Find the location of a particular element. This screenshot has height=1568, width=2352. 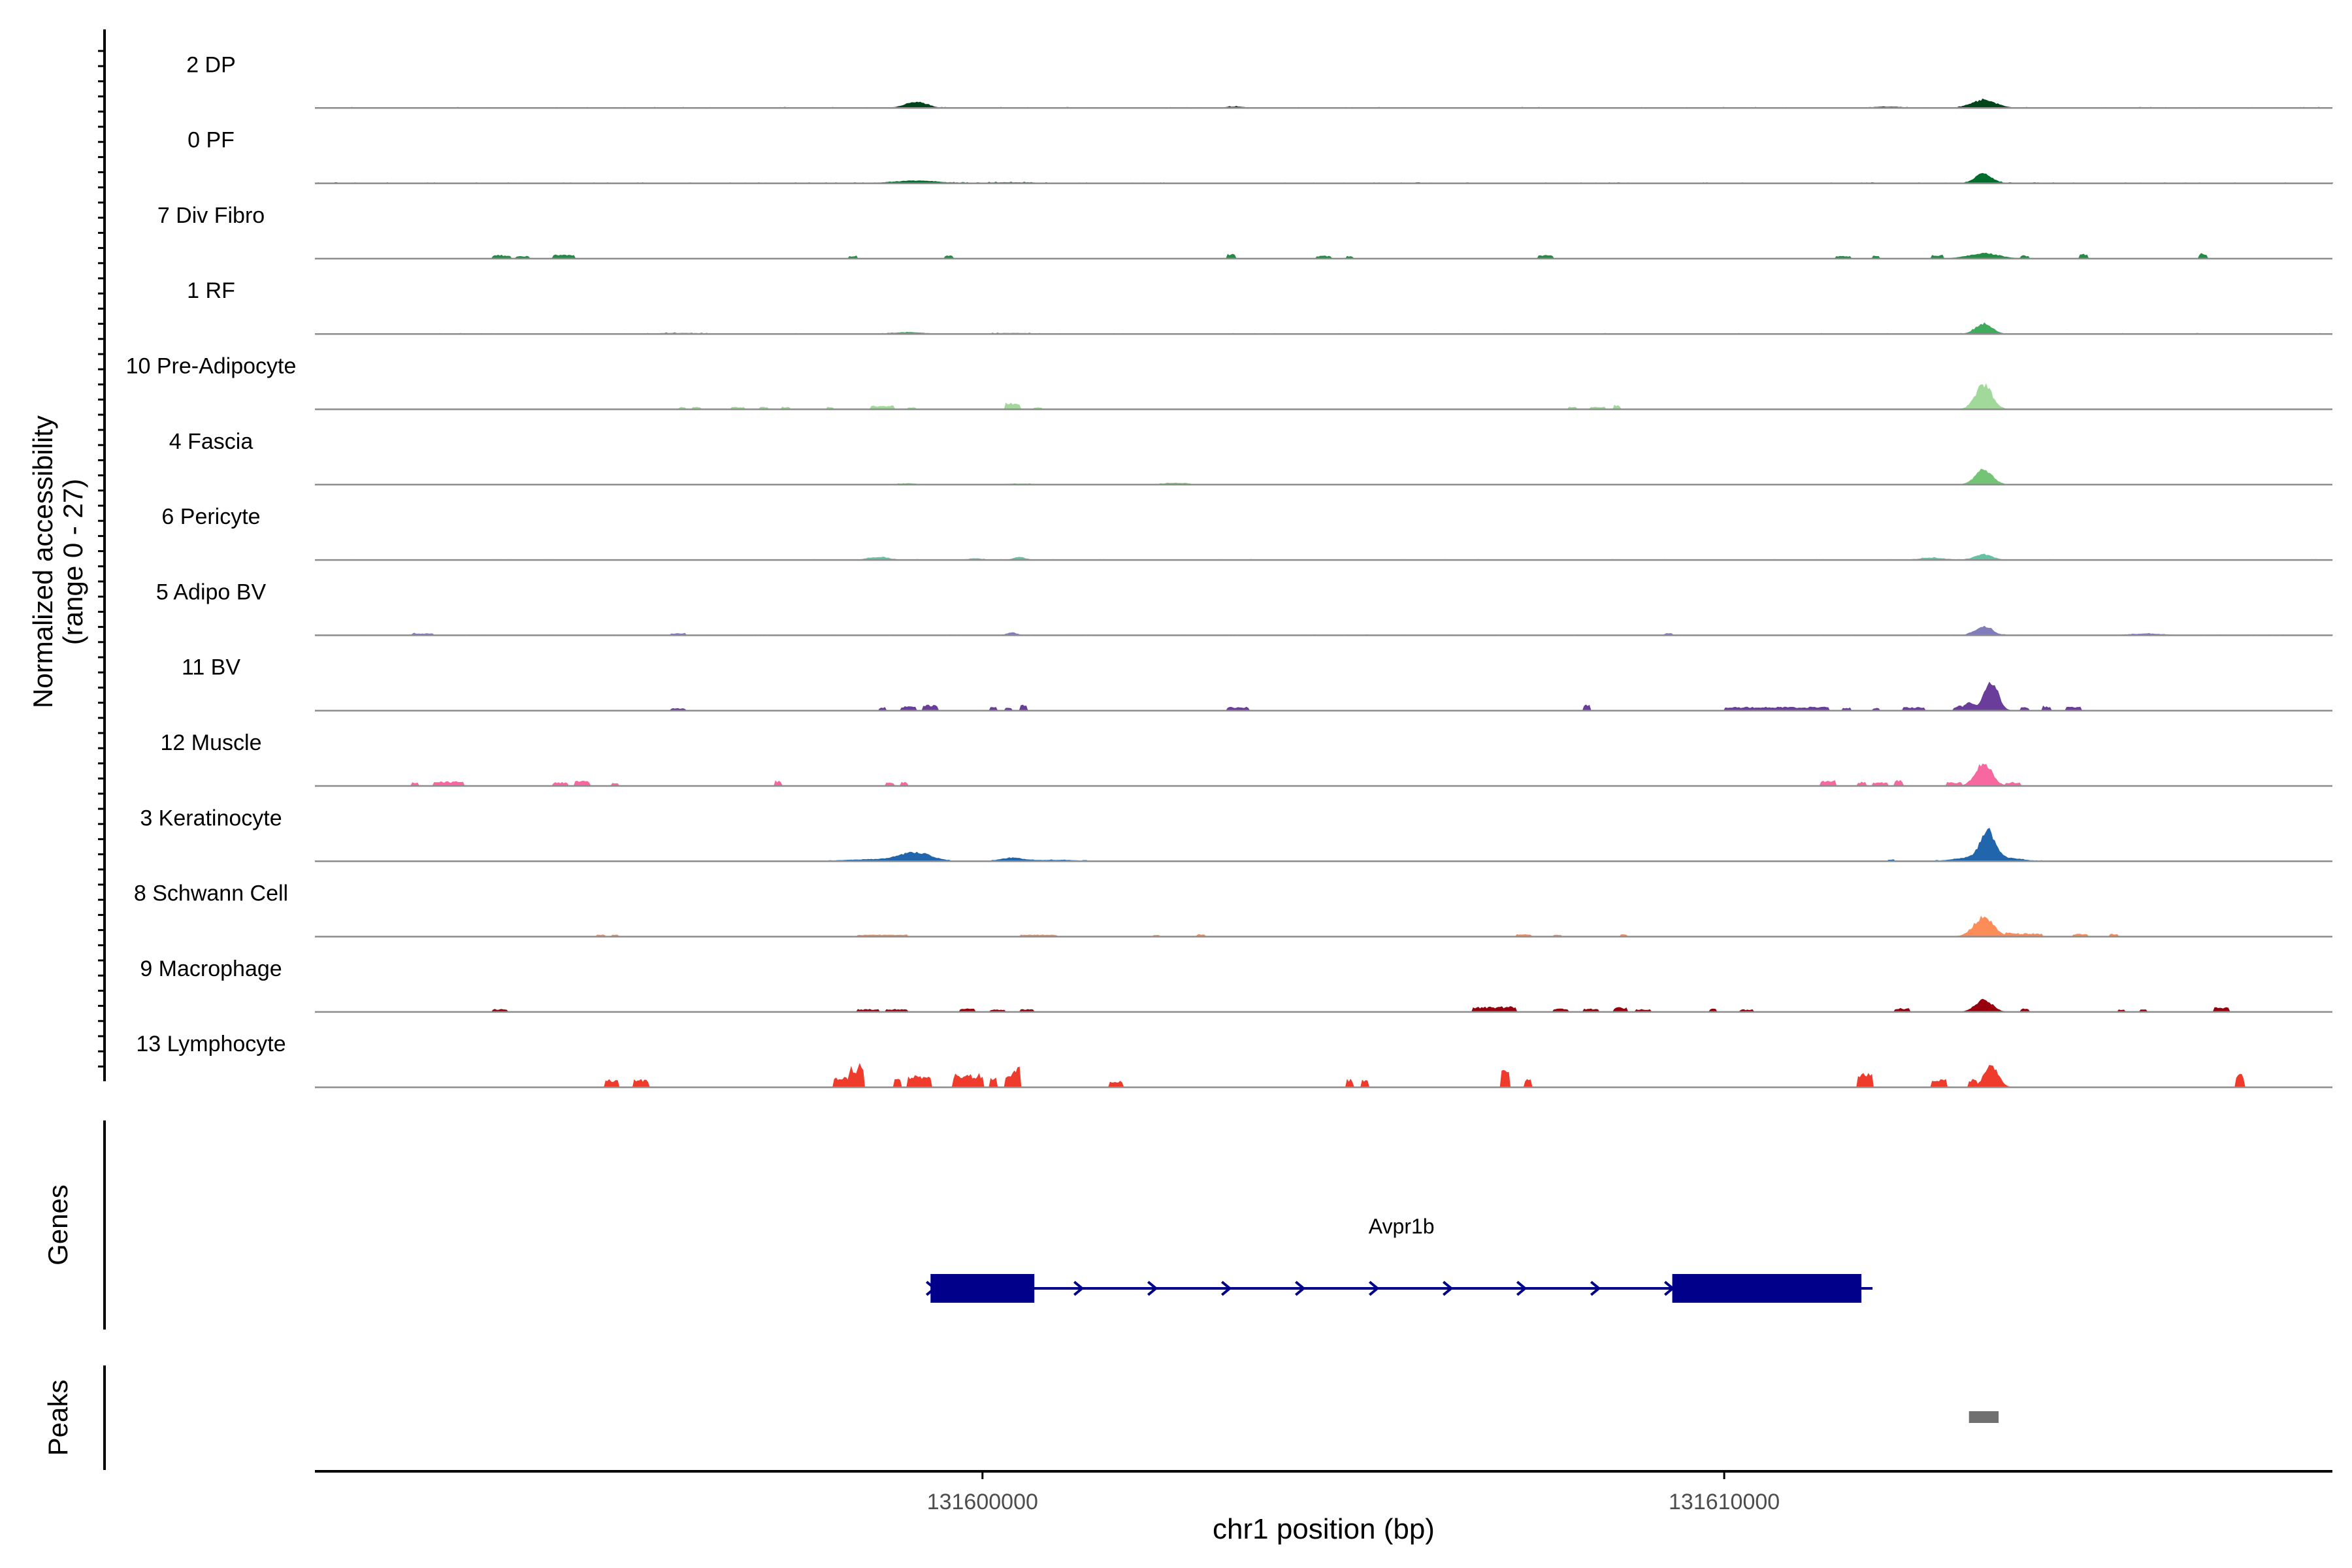

track-13: 9 Macrophage is located at coordinates (1236, 984).